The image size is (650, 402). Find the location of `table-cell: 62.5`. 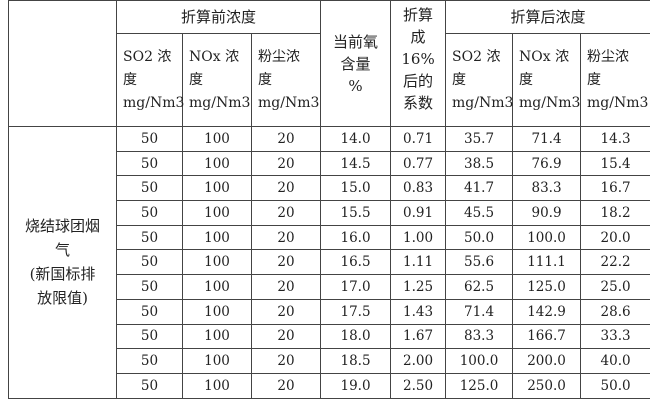

table-cell: 62.5 is located at coordinates (479, 287).